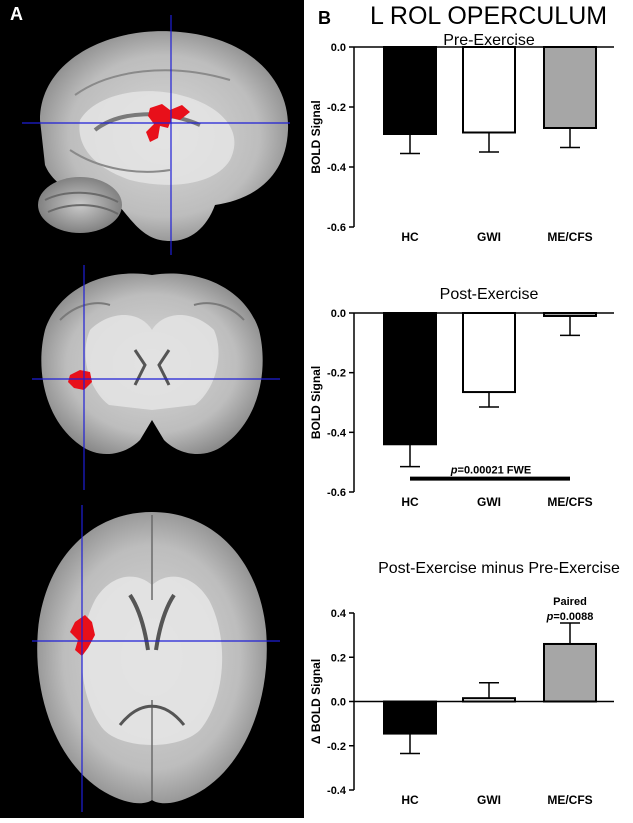 The image size is (633, 823). I want to click on chart-title: Pre-Exercise, so click(489, 40).